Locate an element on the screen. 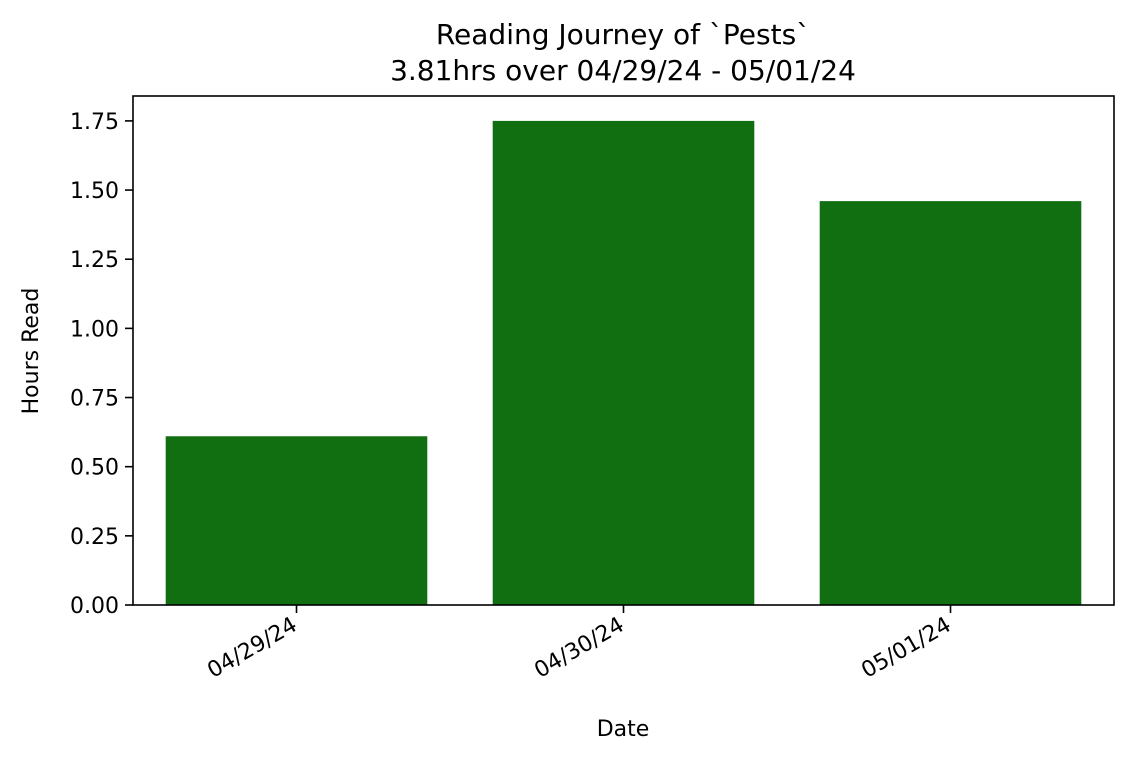 Image resolution: width=1132 pixels, height=766 pixels. y-tick-label: 0.50 is located at coordinates (94, 468).